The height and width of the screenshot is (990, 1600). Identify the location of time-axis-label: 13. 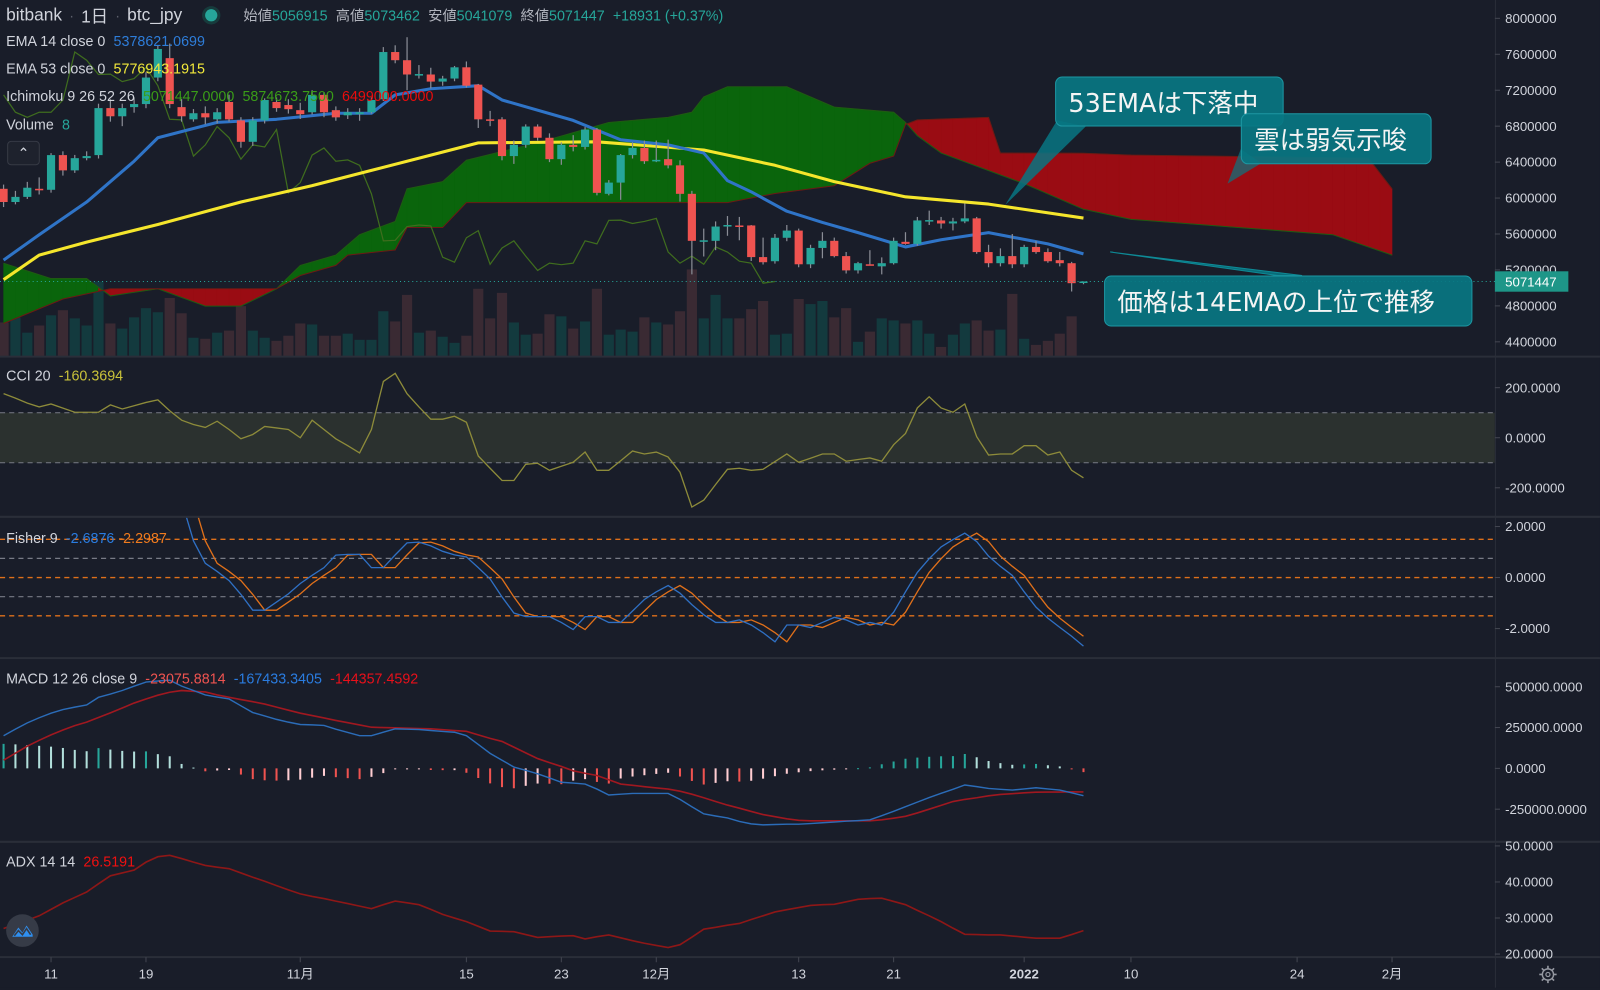
(798, 974).